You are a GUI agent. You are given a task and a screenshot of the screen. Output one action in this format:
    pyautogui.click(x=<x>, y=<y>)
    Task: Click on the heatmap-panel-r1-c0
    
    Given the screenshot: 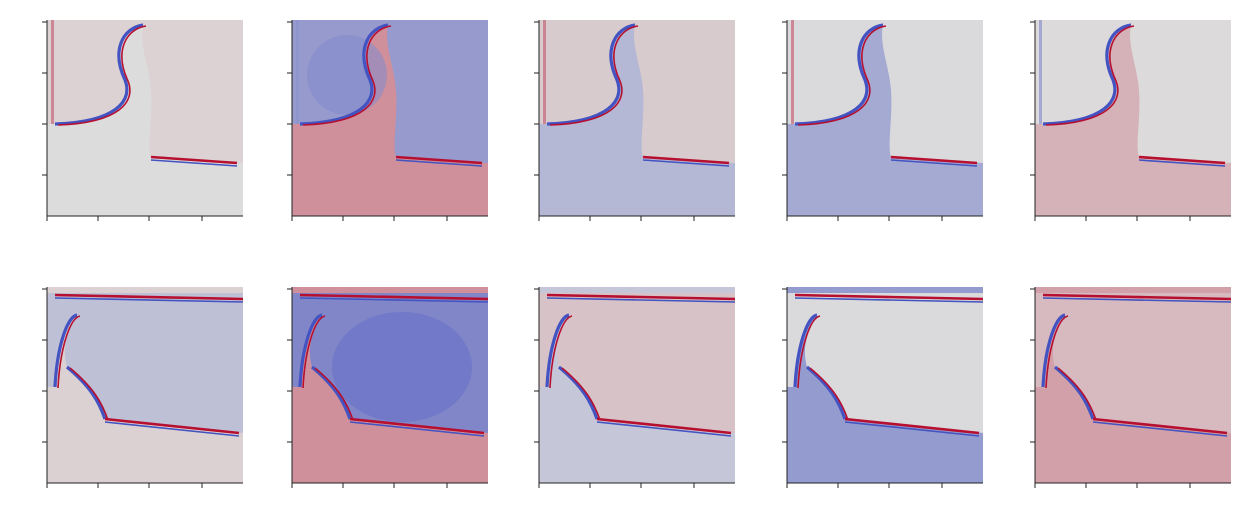 What is the action you would take?
    pyautogui.click(x=142, y=387)
    